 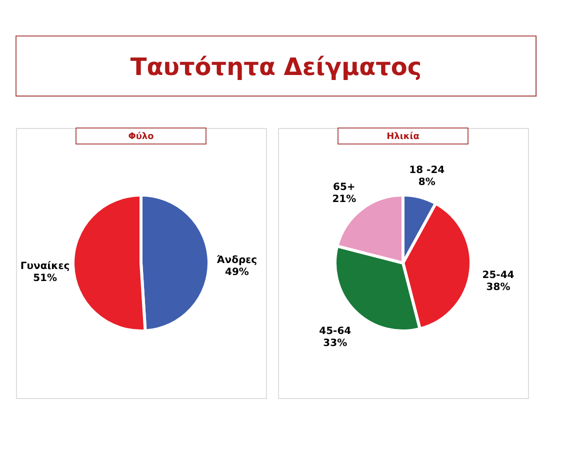 What do you see at coordinates (335, 331) in the screenshot?
I see `slice-label: 45-64` at bounding box center [335, 331].